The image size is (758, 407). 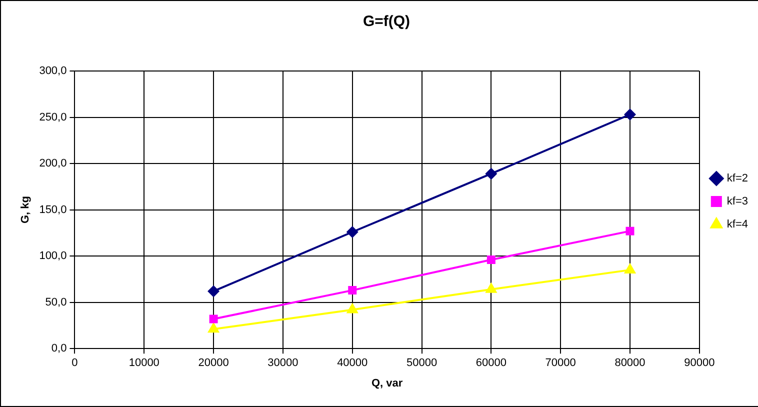 What do you see at coordinates (144, 363) in the screenshot?
I see `x-tick-label: 10000` at bounding box center [144, 363].